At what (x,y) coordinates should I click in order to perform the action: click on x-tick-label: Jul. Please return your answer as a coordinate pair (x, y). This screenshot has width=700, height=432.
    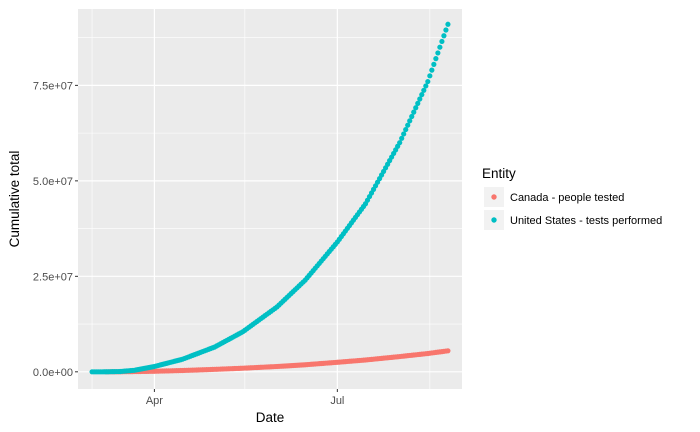
    Looking at the image, I should click on (337, 401).